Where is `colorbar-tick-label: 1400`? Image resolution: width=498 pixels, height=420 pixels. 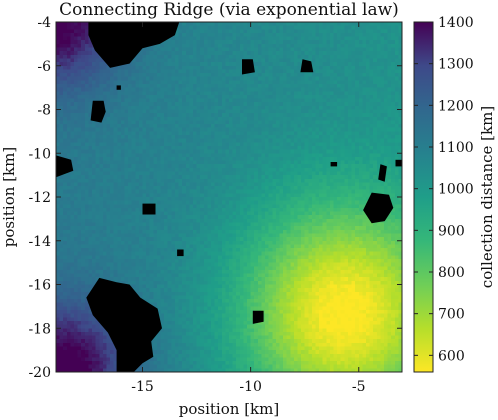 colorbar-tick-label: 1400 is located at coordinates (456, 23).